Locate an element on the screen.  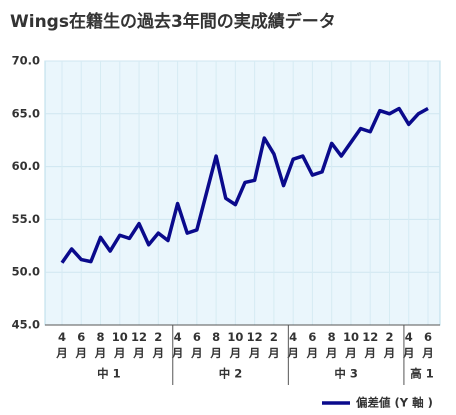
group-label: 中 3 is located at coordinates (346, 374).